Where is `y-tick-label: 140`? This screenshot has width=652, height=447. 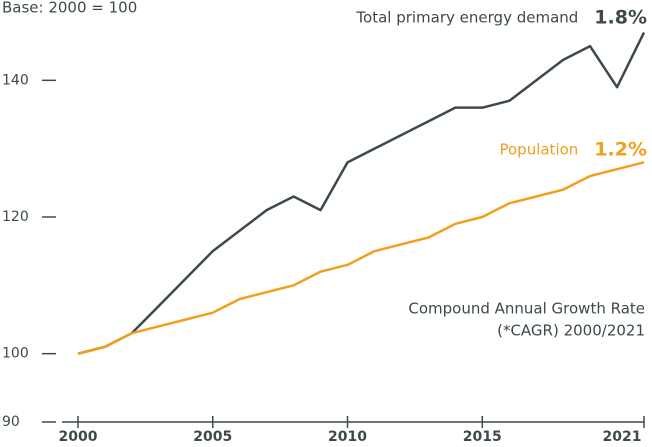
y-tick-label: 140 is located at coordinates (15, 80).